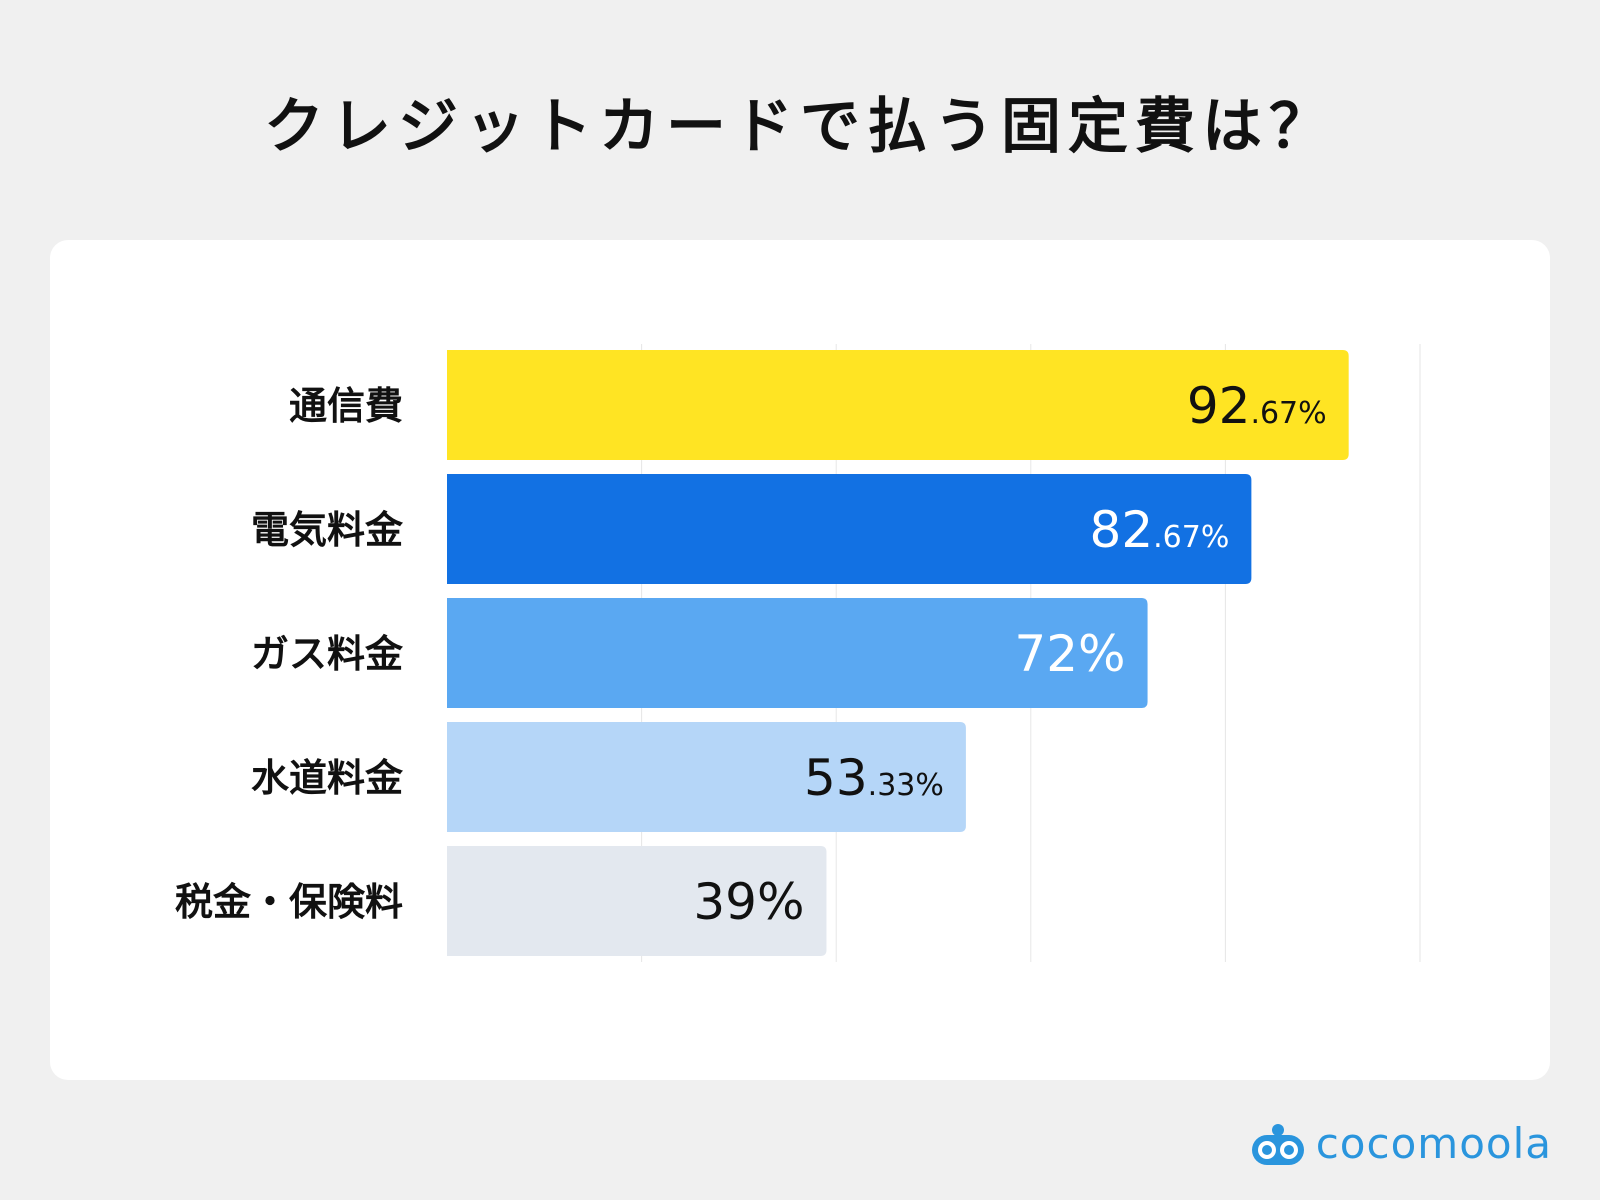  I want to click on value-label: 82.67%, so click(1160, 530).